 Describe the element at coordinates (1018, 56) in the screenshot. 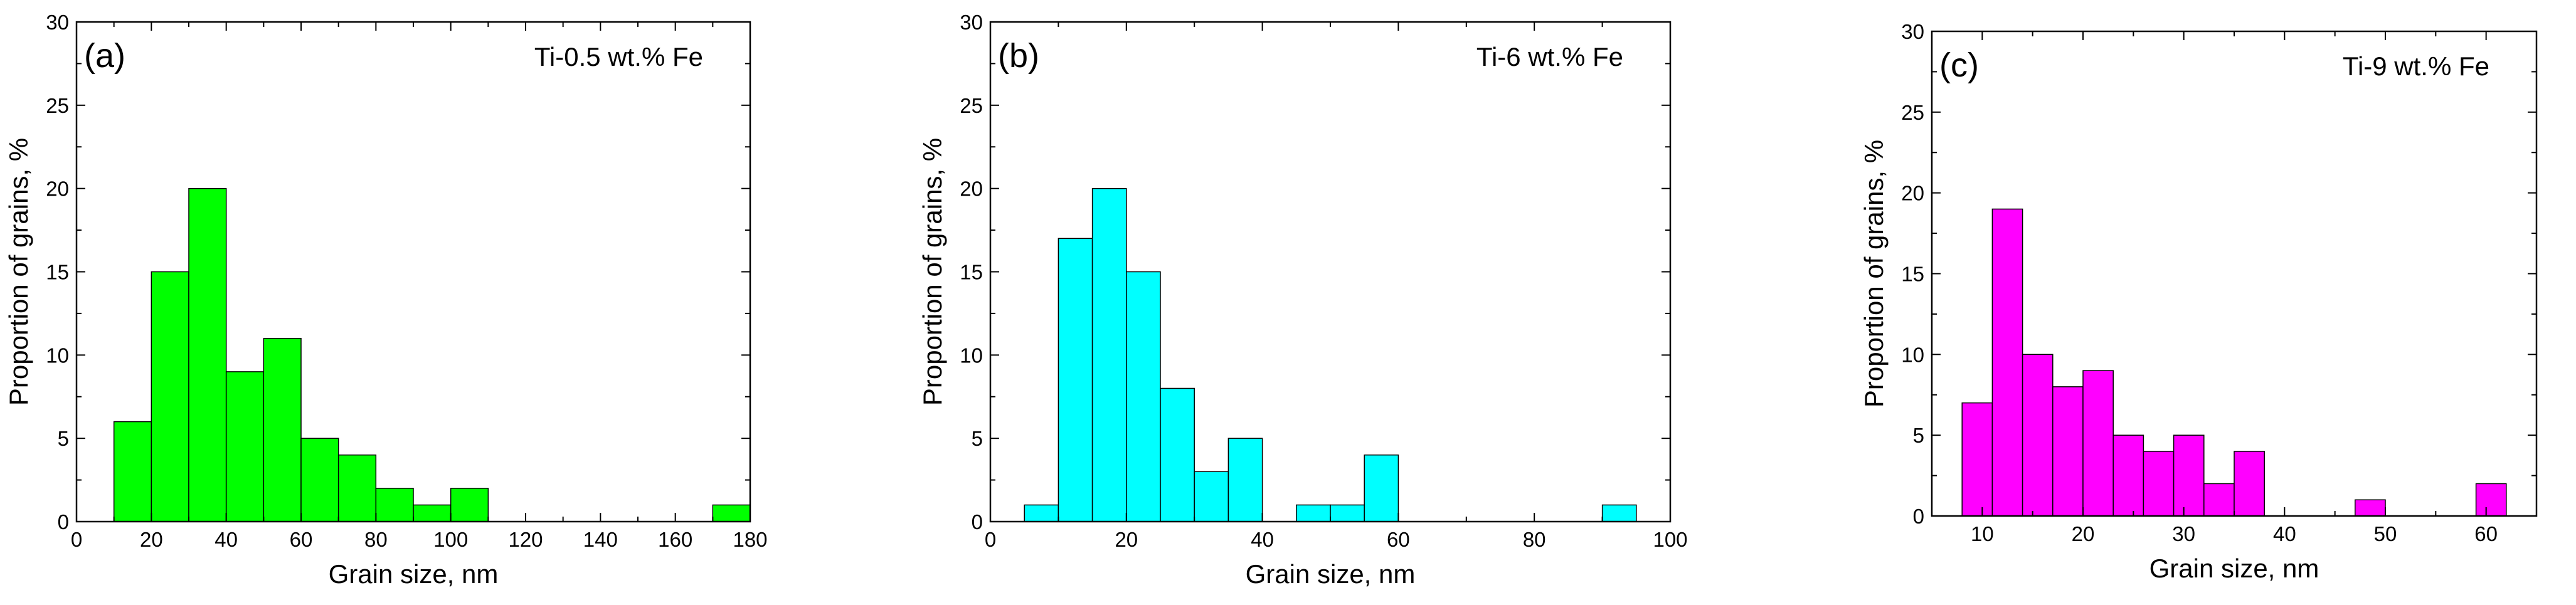

I see `panel-label: (b)` at that location.